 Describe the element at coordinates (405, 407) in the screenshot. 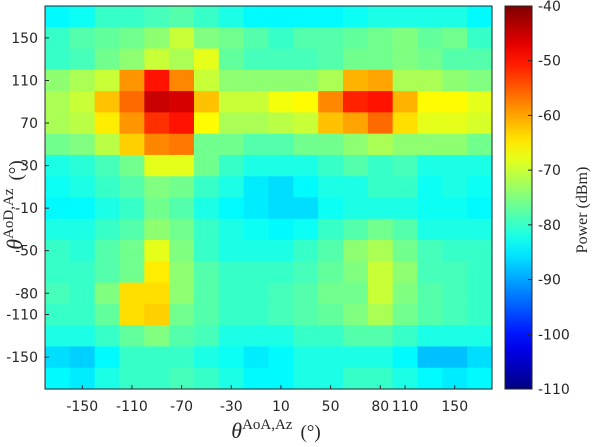

I see `x-tick-label: 110` at that location.